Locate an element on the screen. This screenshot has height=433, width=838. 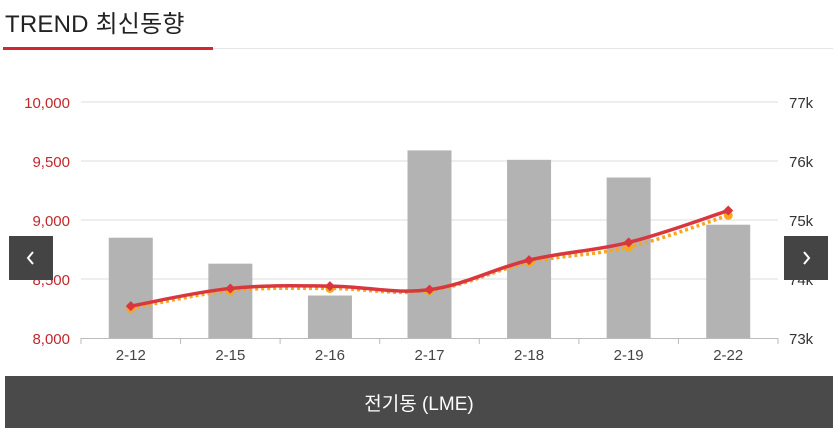
right-tick-label: 76k is located at coordinates (801, 162).